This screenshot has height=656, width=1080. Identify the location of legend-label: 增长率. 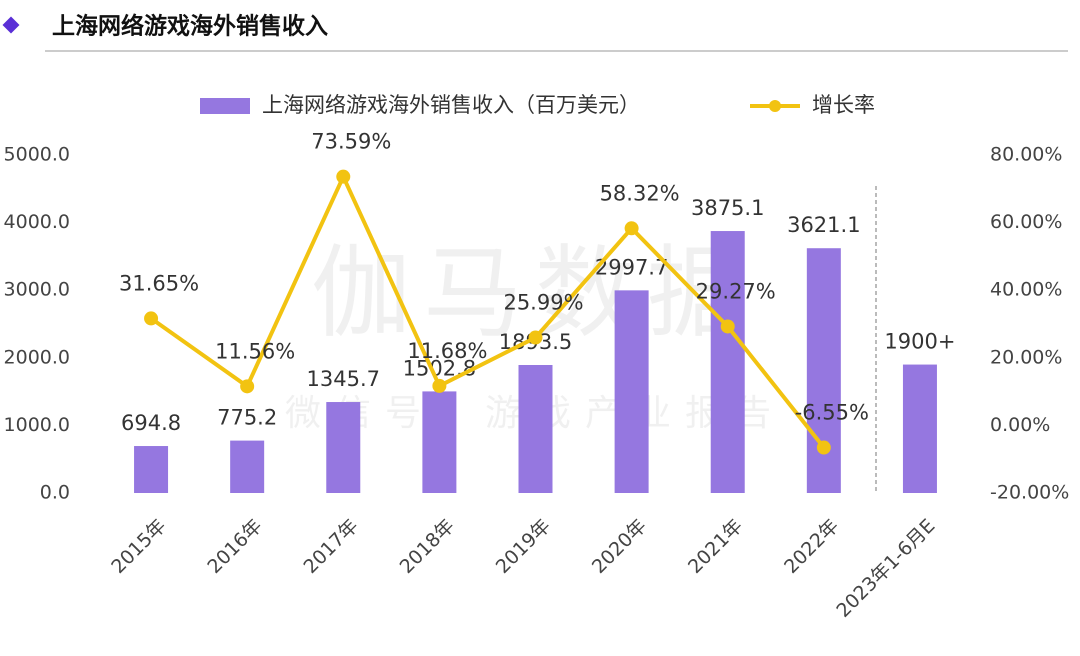
(843, 105).